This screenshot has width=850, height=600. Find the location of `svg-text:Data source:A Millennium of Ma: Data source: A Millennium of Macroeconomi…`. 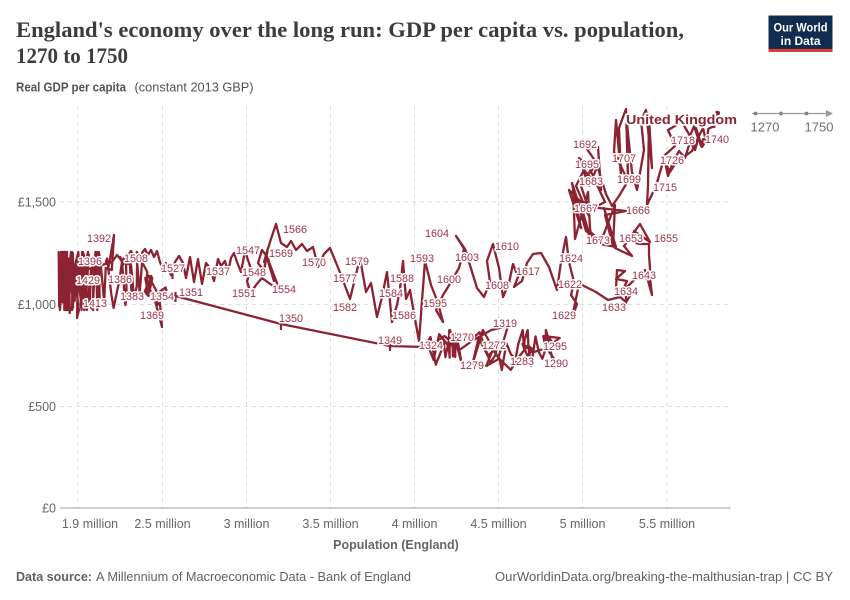

svg-text:Data source:A Millennium of Ma: Data source: A Millennium of Macroeconomi… is located at coordinates (213, 577).